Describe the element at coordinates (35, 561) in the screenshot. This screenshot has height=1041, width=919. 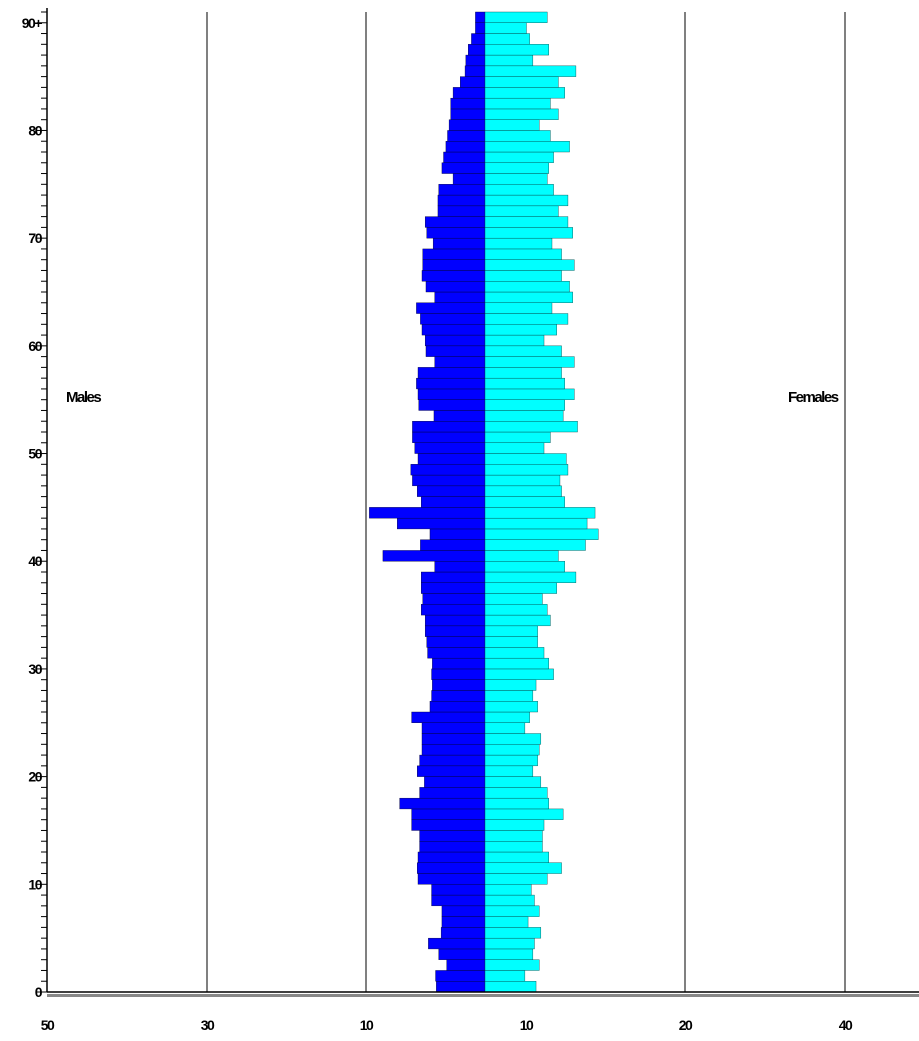
I see `y-tick-label-40: 40` at that location.